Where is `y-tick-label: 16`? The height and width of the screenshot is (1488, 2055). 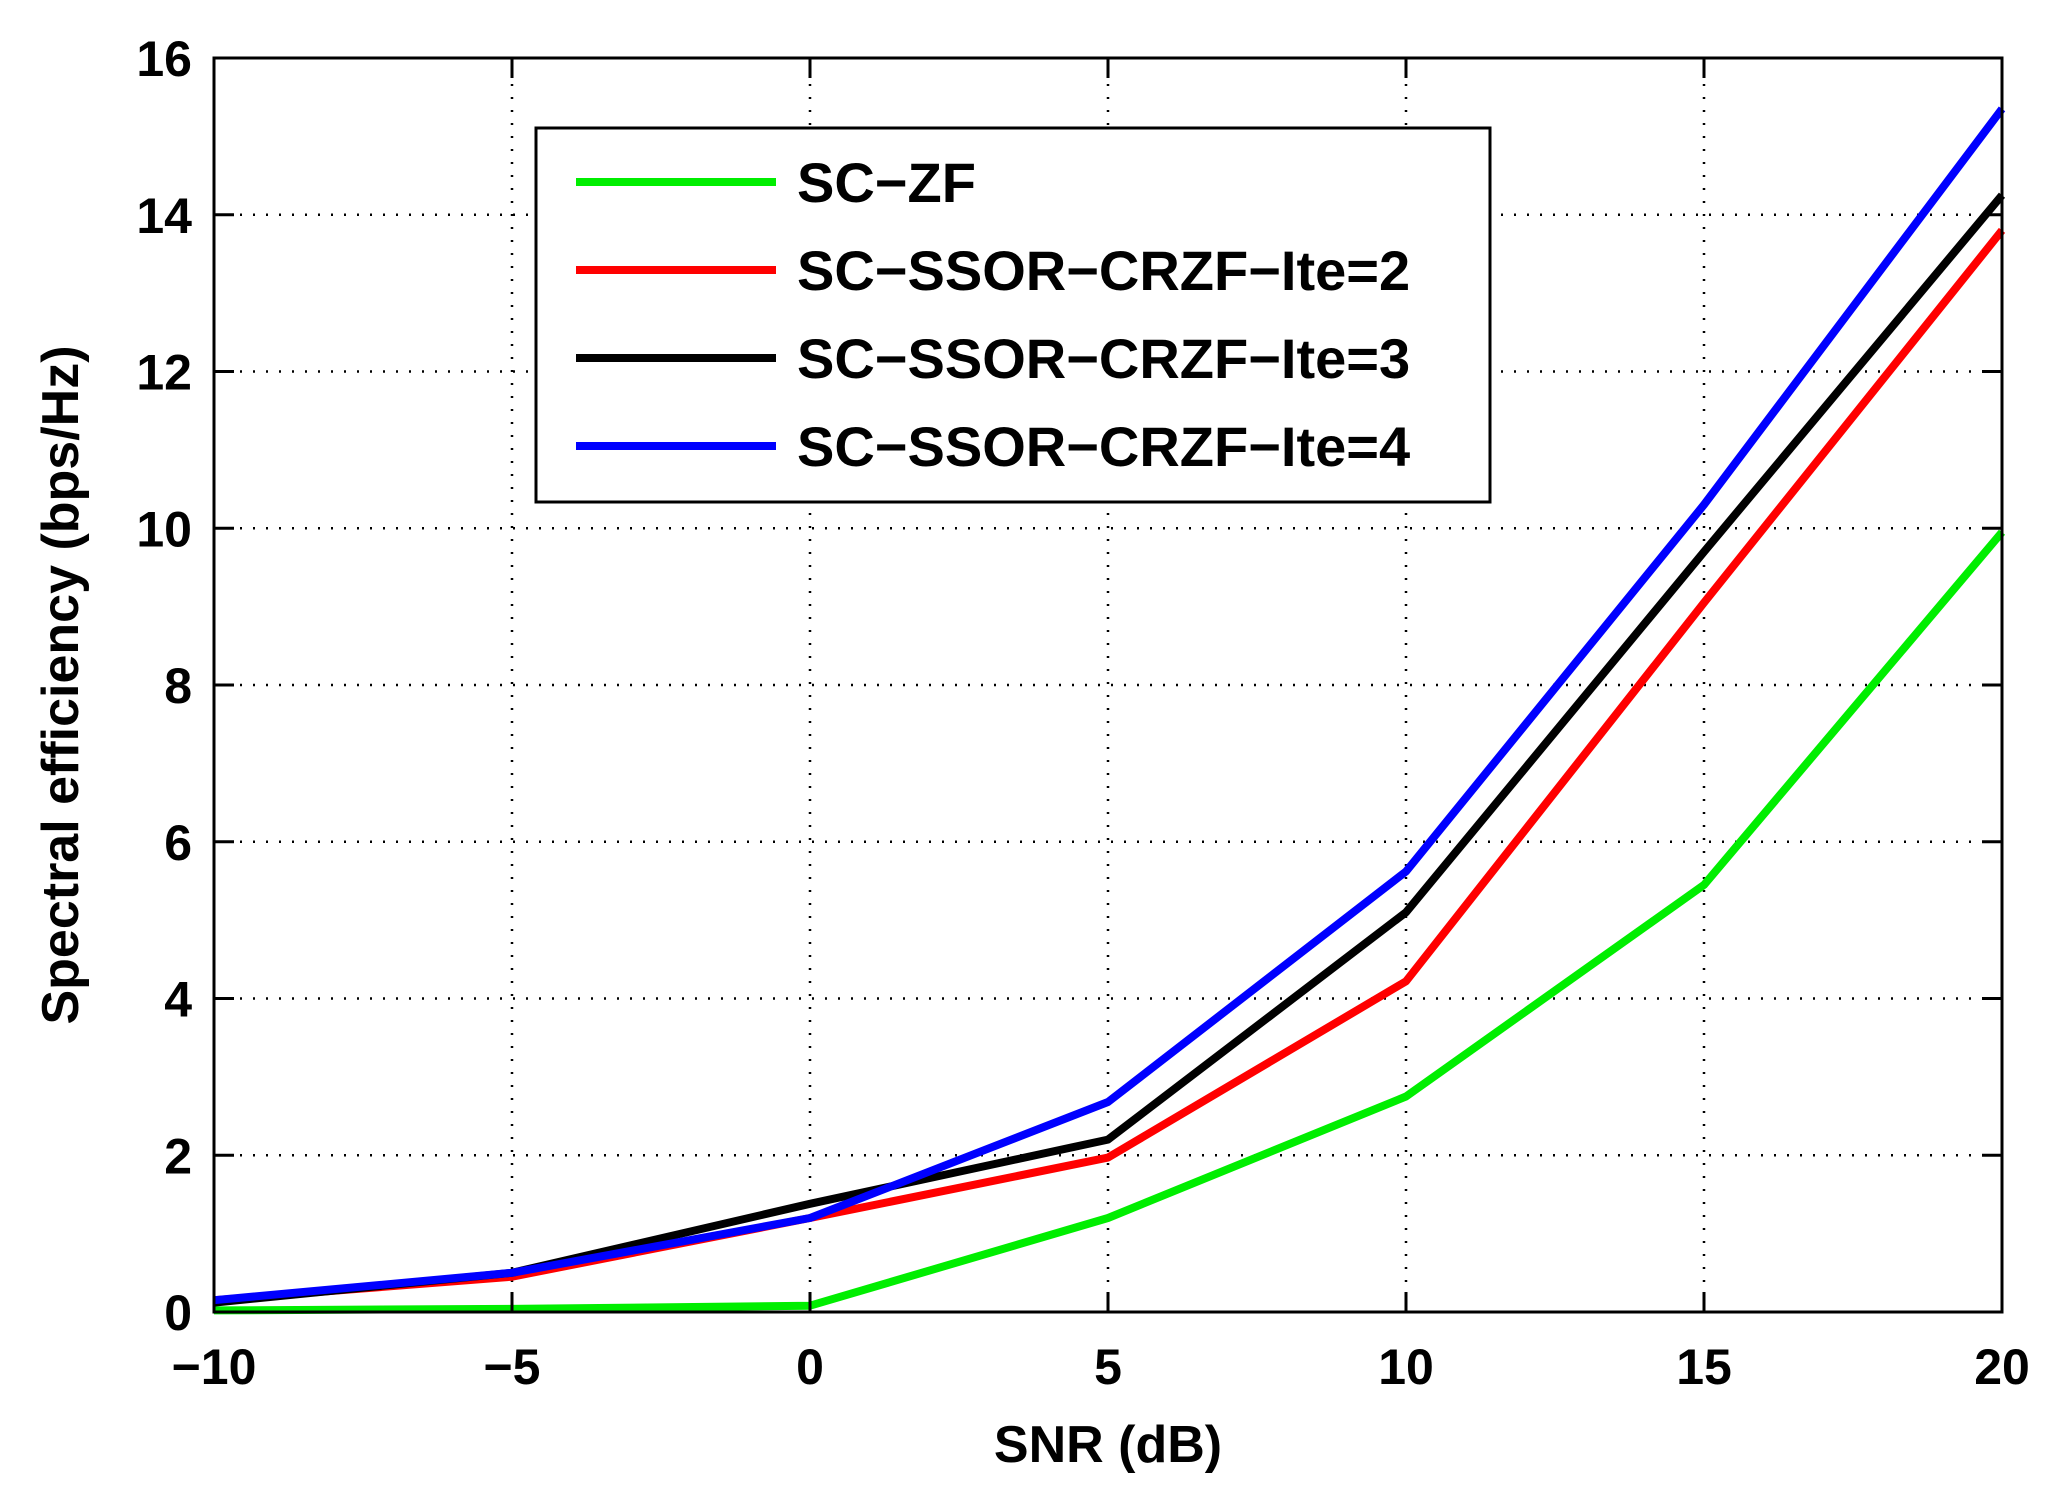 y-tick-label: 16 is located at coordinates (164, 59).